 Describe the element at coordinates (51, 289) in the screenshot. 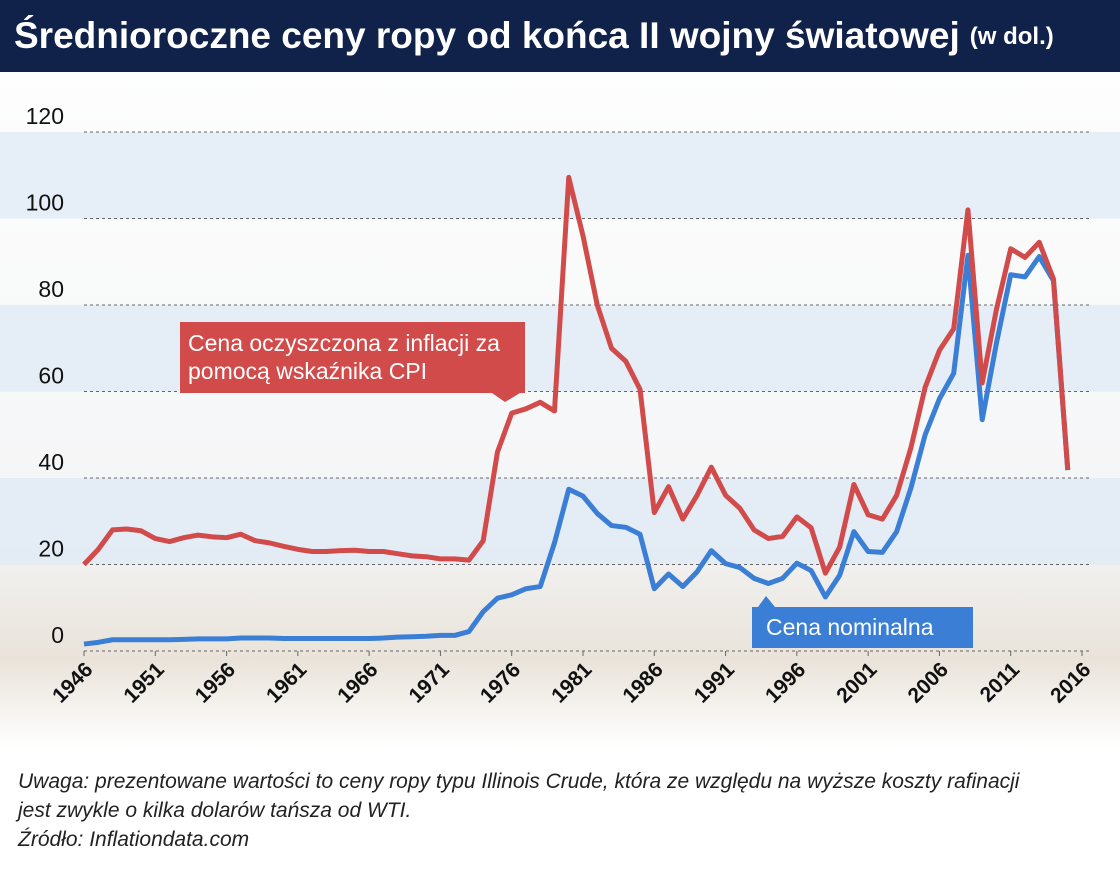

I see `y-tick-label: 80` at that location.